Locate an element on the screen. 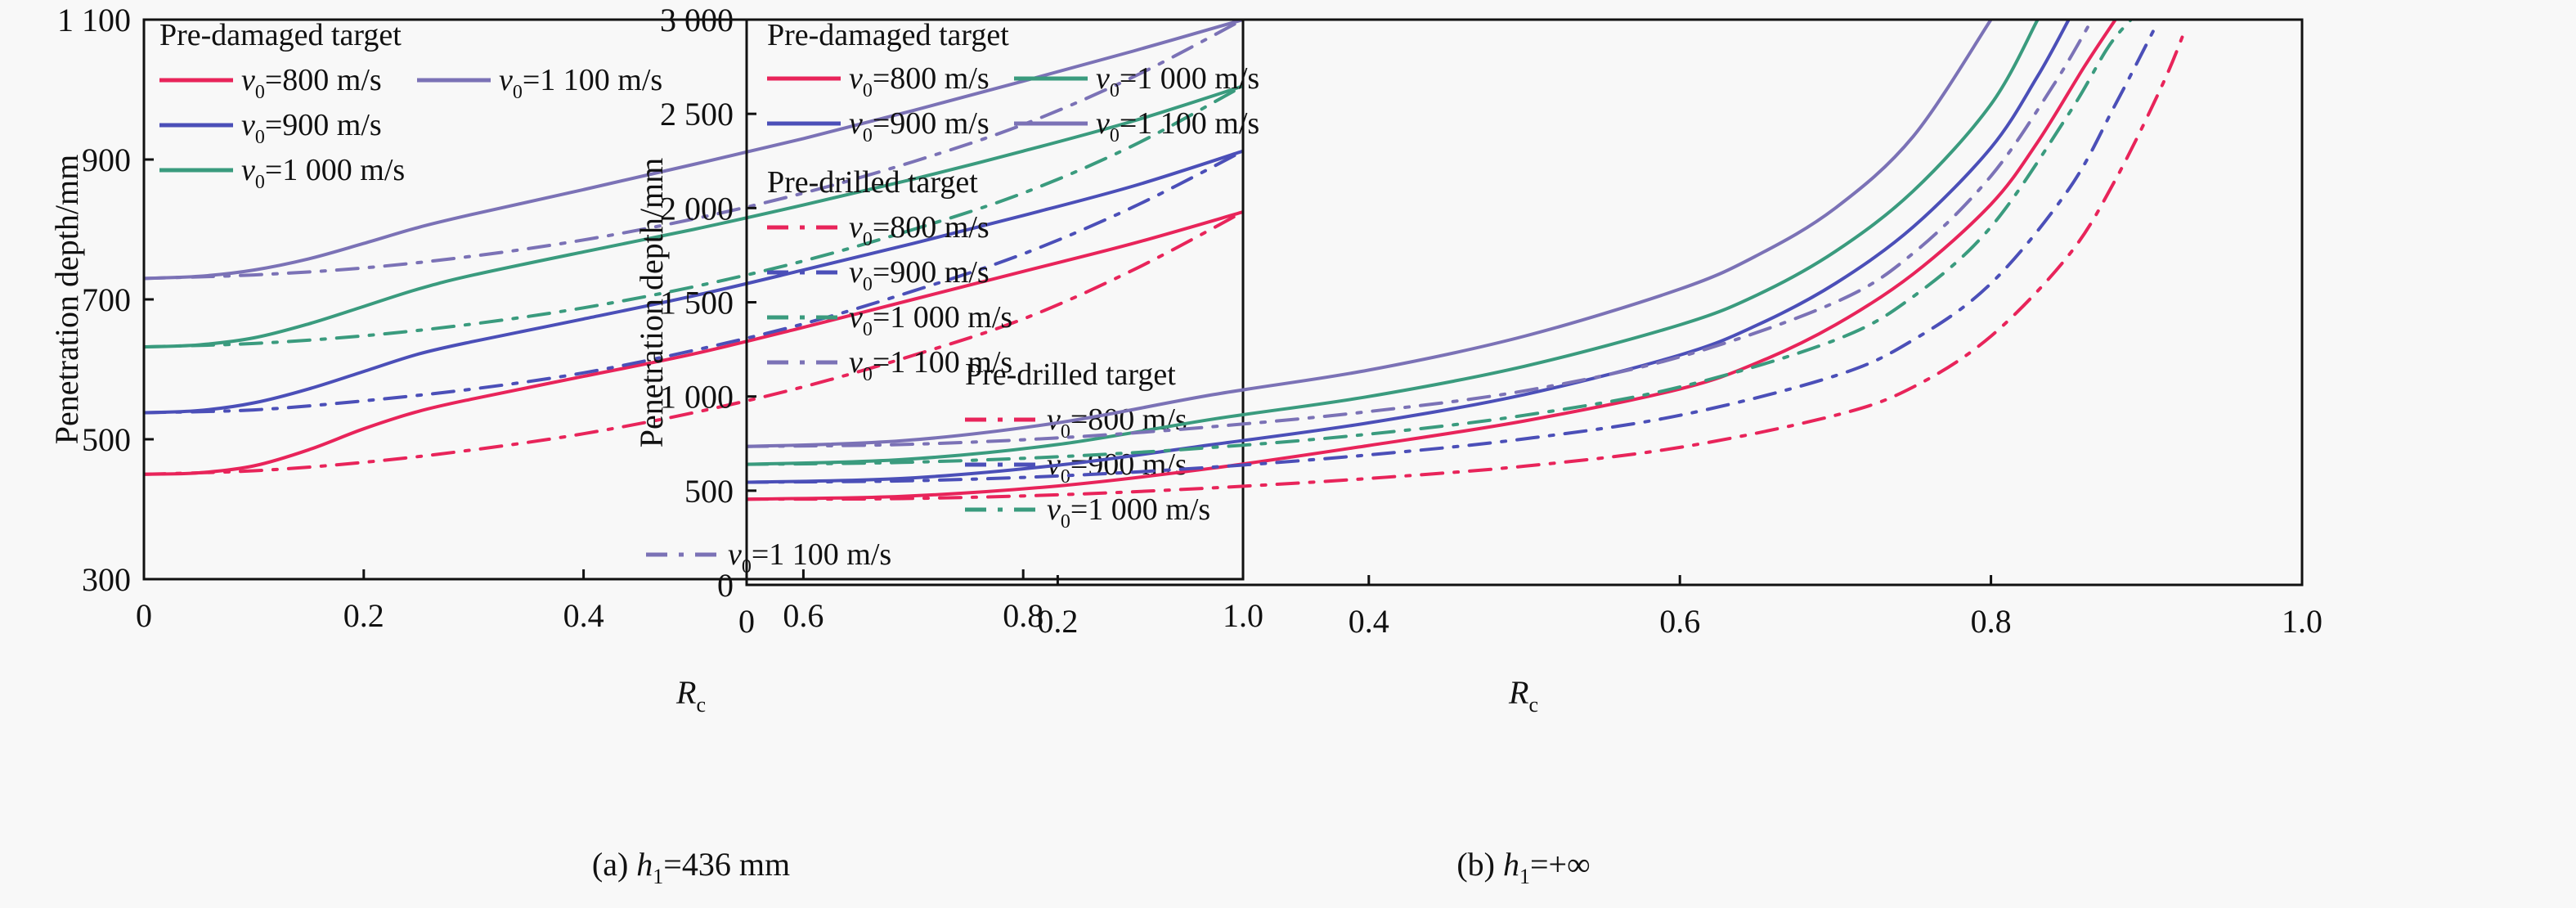 Image resolution: width=2576 pixels, height=908 pixels. y-tick-label: 3 000 is located at coordinates (697, 20).